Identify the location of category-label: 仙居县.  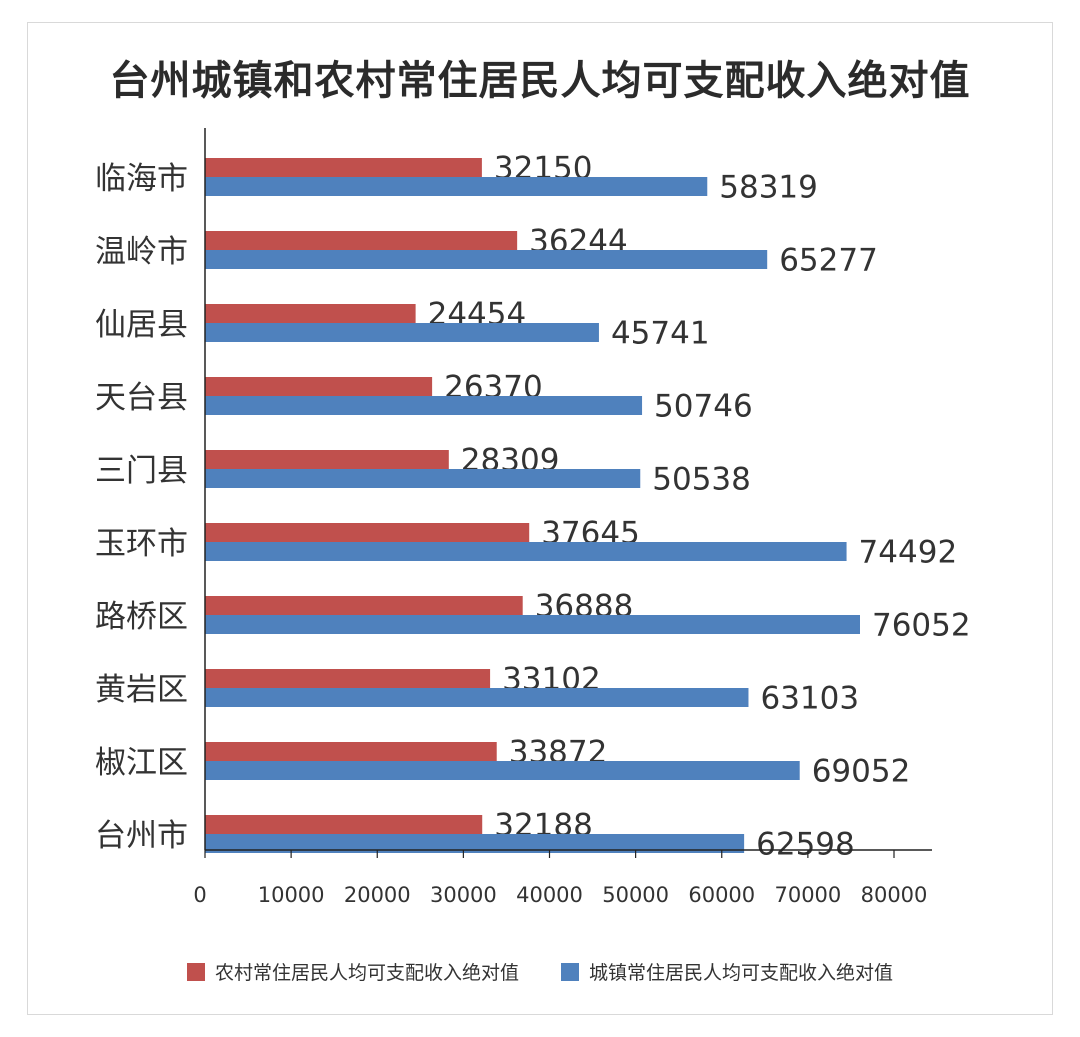
(141, 325).